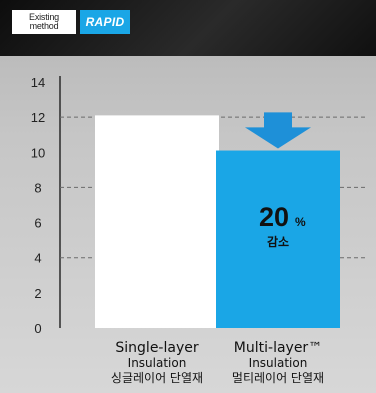 The height and width of the screenshot is (393, 376). What do you see at coordinates (278, 363) in the screenshot?
I see `category-label-1-line-1: Insulation` at bounding box center [278, 363].